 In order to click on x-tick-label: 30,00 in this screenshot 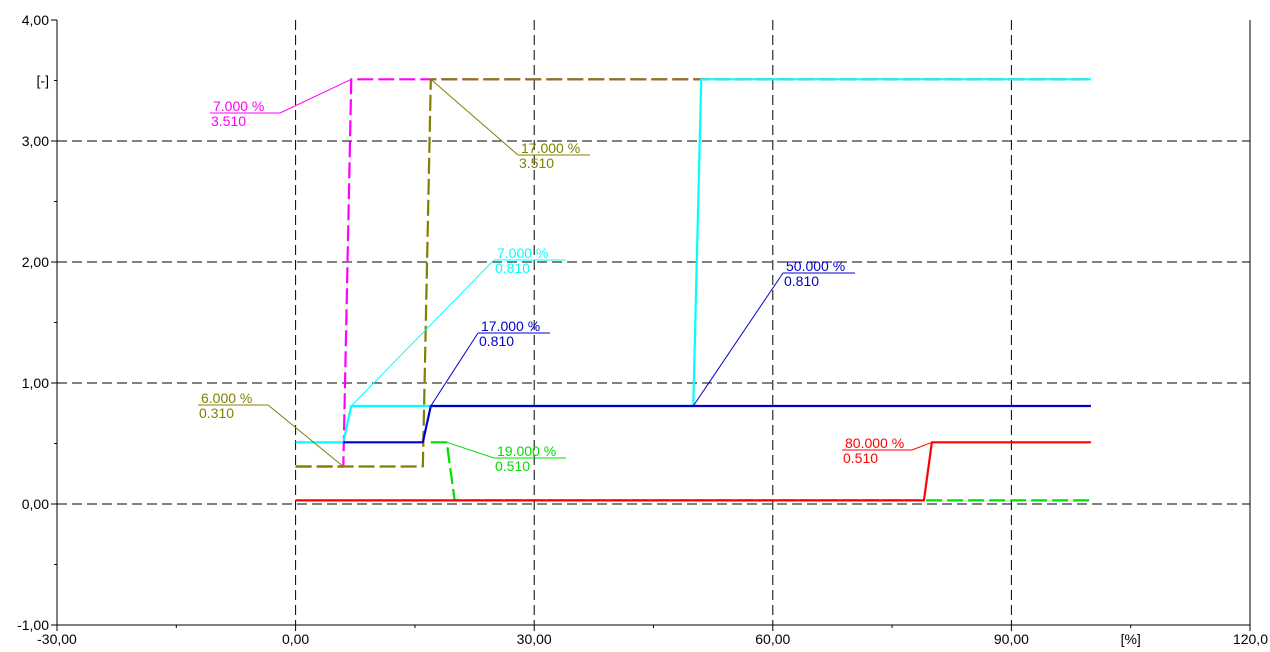, I will do `click(534, 639)`.